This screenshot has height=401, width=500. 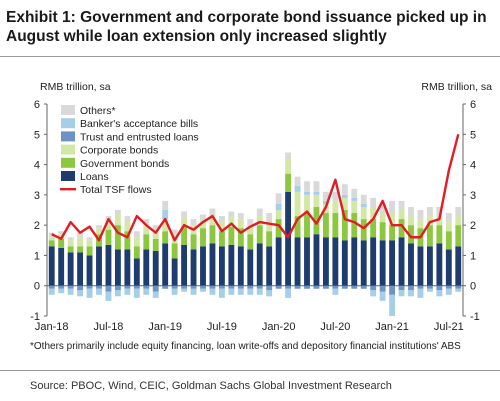 What do you see at coordinates (279, 327) in the screenshot?
I see `x-tick-label: Jan-20` at bounding box center [279, 327].